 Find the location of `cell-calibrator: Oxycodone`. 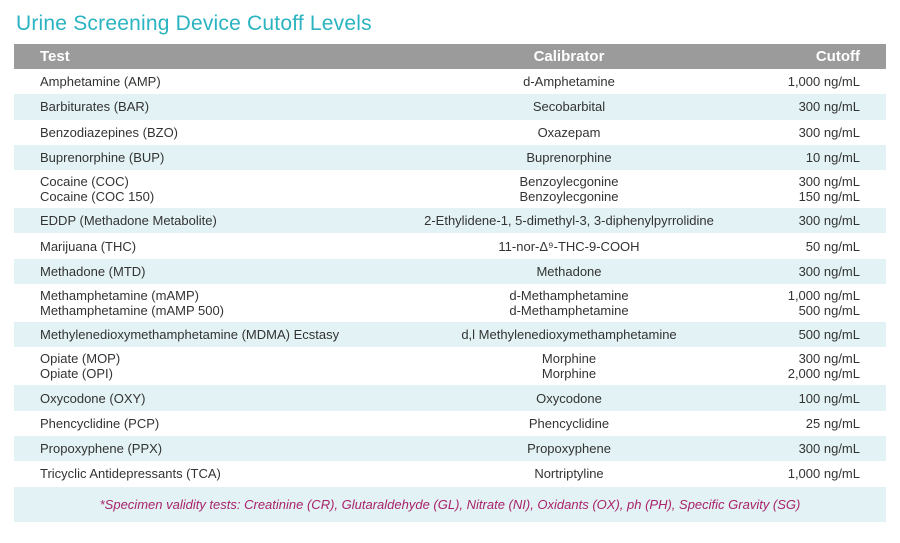

cell-calibrator: Oxycodone is located at coordinates (569, 398).